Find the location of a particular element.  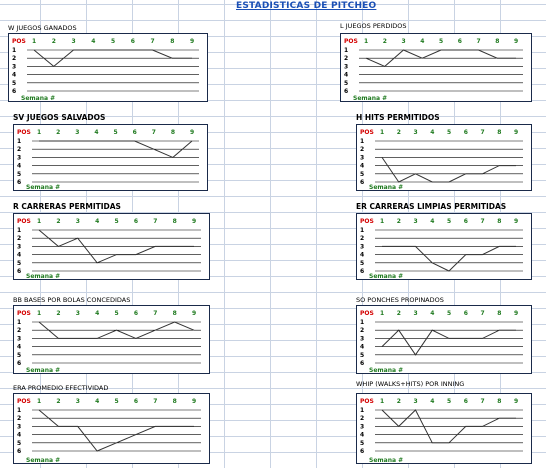

chart-title: L JUEGOS PERDIDOS is located at coordinates (373, 26).